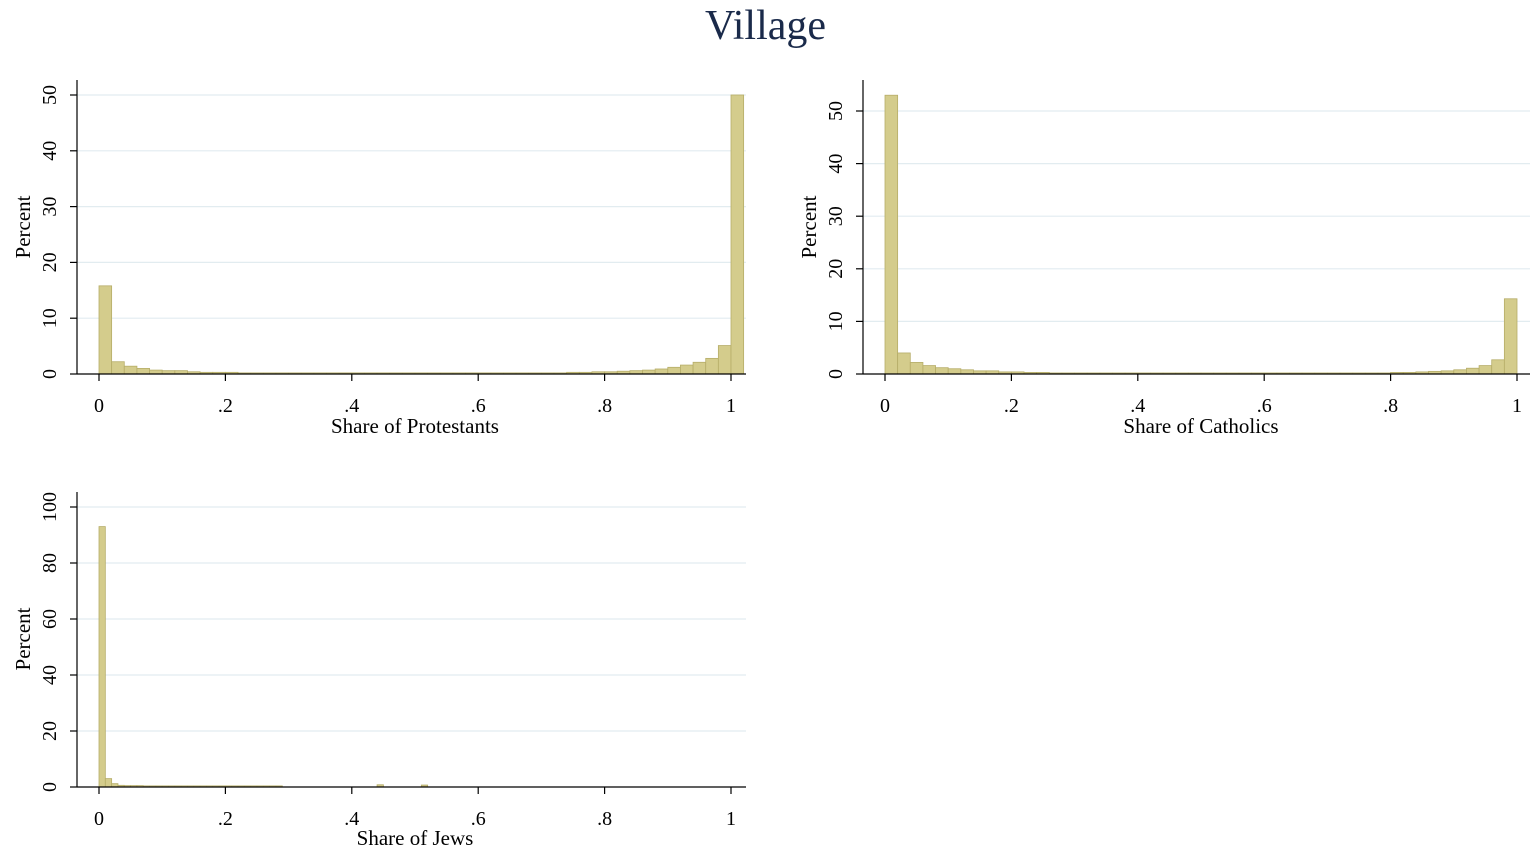 This screenshot has width=1531, height=853. What do you see at coordinates (50, 563) in the screenshot?
I see `y-tick-label: 80` at bounding box center [50, 563].